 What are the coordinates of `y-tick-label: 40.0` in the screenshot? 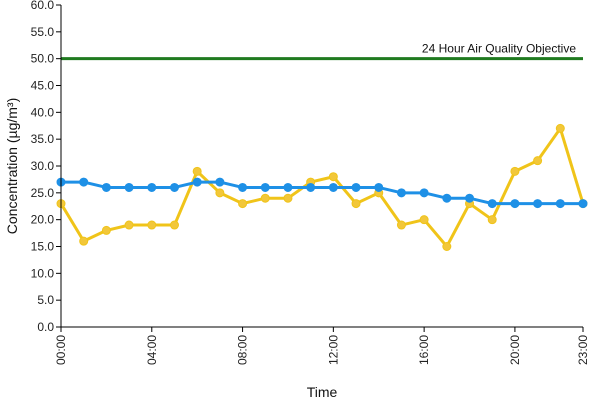 It's located at (43, 112).